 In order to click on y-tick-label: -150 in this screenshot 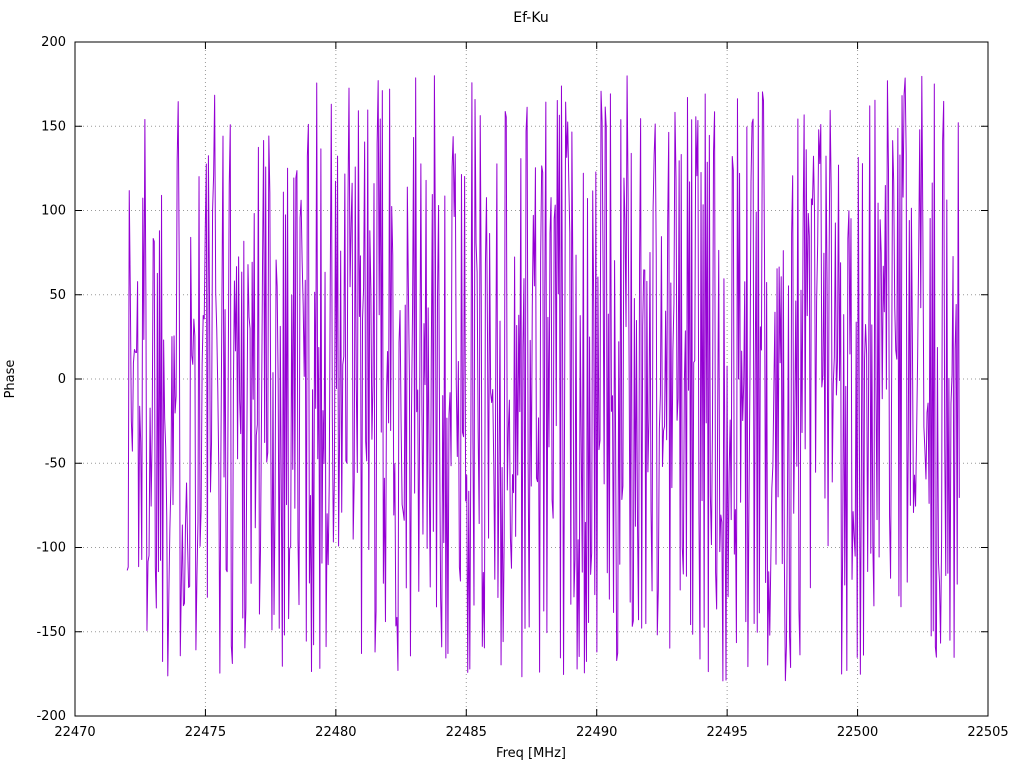, I will do `click(51, 632)`.